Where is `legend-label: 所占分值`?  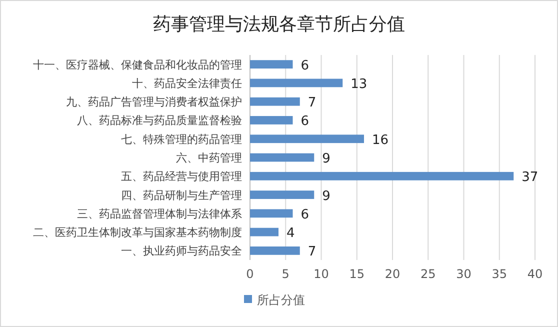
legend-label: 所占分值 is located at coordinates (281, 300).